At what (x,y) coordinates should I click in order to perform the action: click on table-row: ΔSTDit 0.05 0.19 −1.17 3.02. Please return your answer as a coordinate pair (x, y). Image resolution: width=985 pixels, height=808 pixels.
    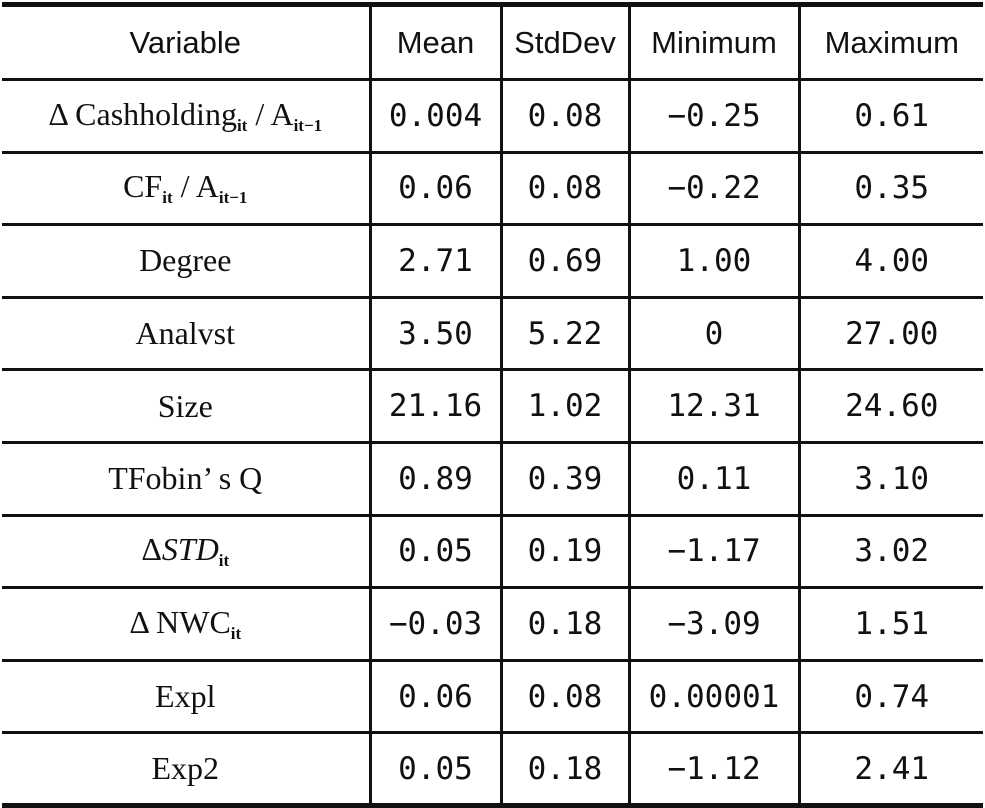
    Looking at the image, I should click on (492, 550).